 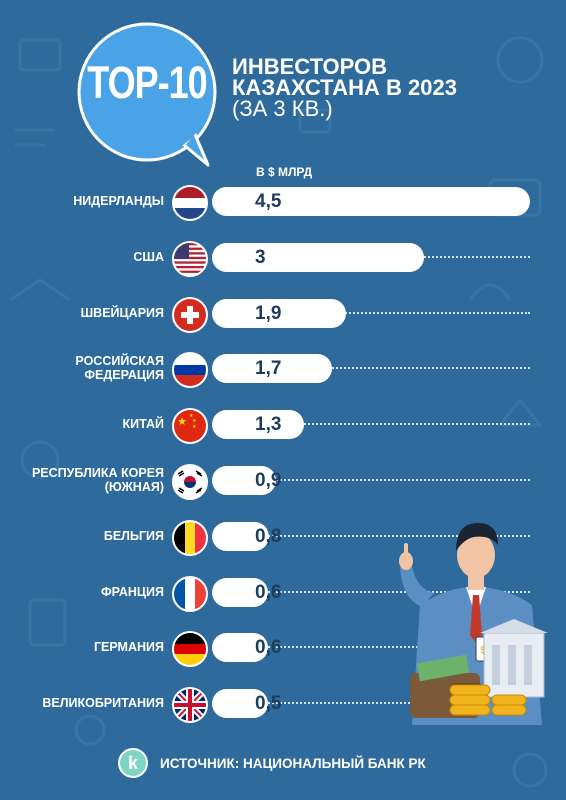 I want to click on value-label: 1,3, so click(x=268, y=425).